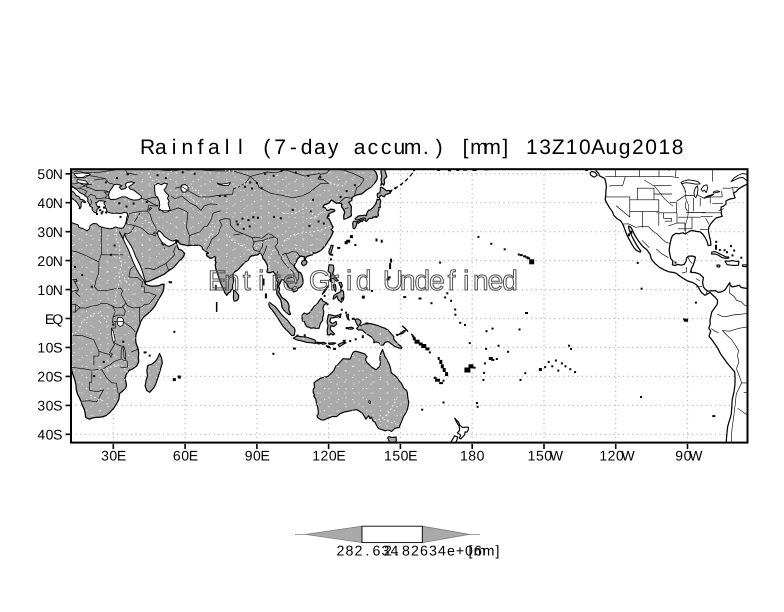 This screenshot has width=784, height=612. I want to click on svg-text: 150W, so click(546, 456).